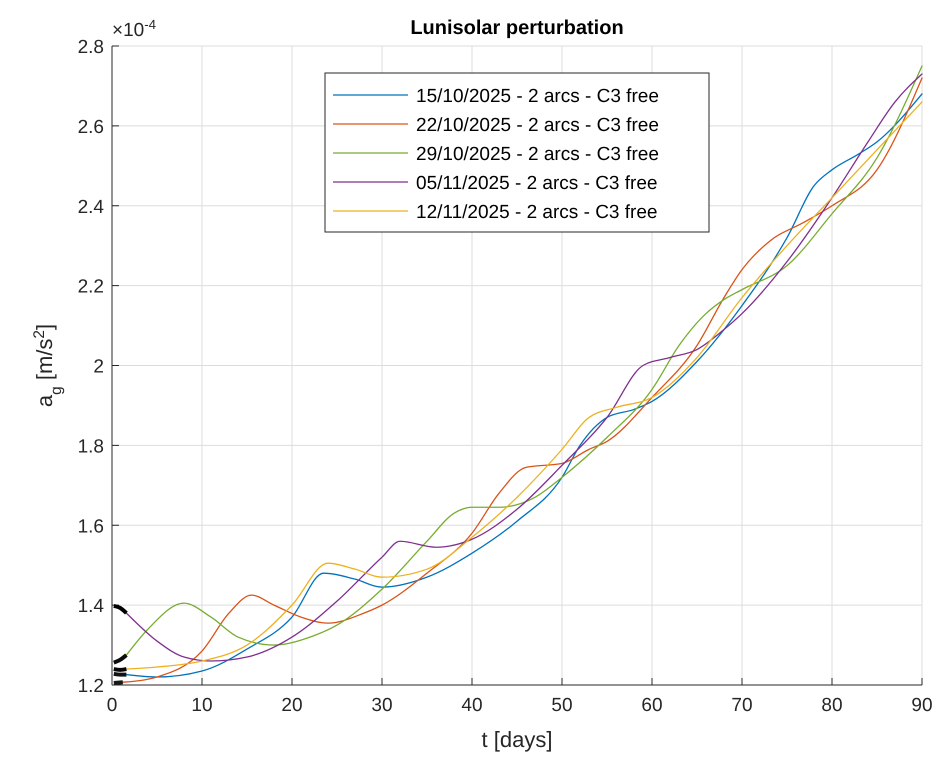 Image resolution: width=941 pixels, height=764 pixels. What do you see at coordinates (537, 212) in the screenshot?
I see `legend-label: 12/11/2025 - 2 arcs - C3 free` at bounding box center [537, 212].